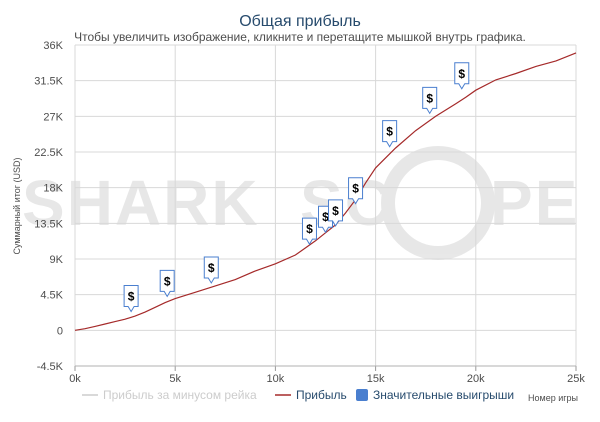 This screenshot has width=600, height=422. What do you see at coordinates (53, 46) in the screenshot?
I see `y-tick-label: 36K` at bounding box center [53, 46].